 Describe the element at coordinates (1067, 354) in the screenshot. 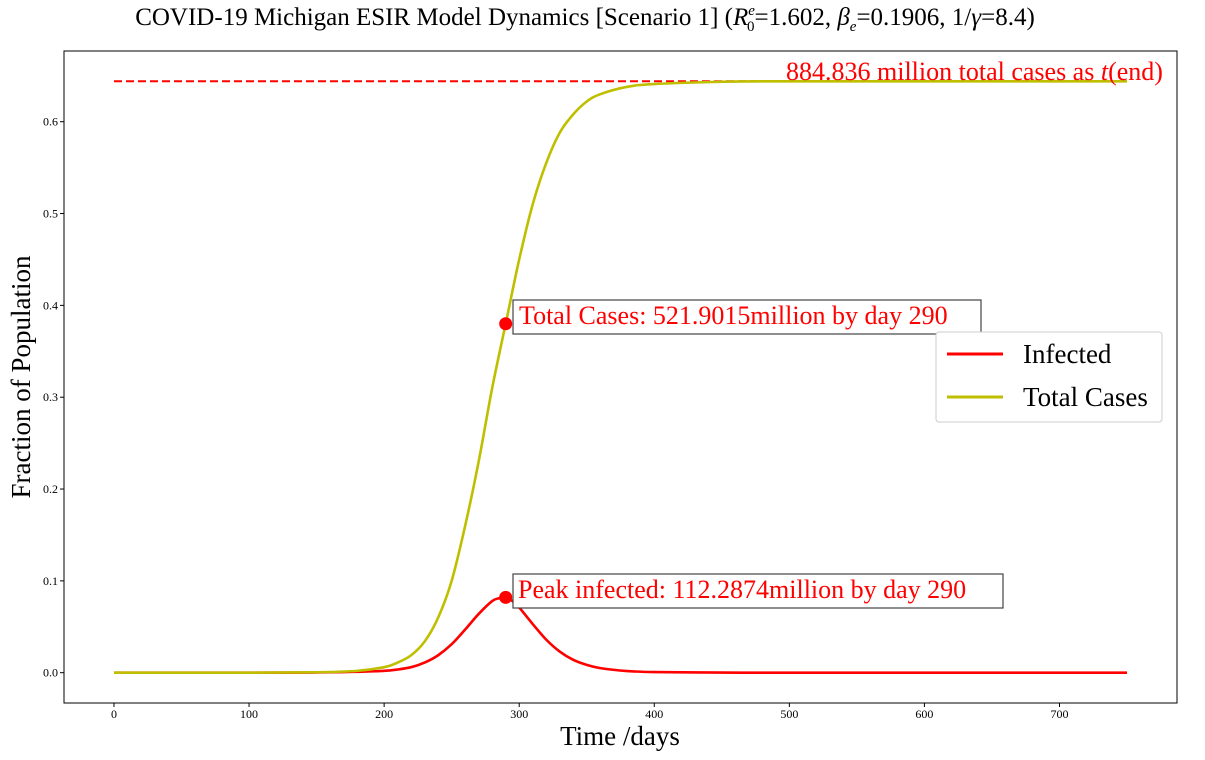

I see `legend-label-infected: Infected` at that location.